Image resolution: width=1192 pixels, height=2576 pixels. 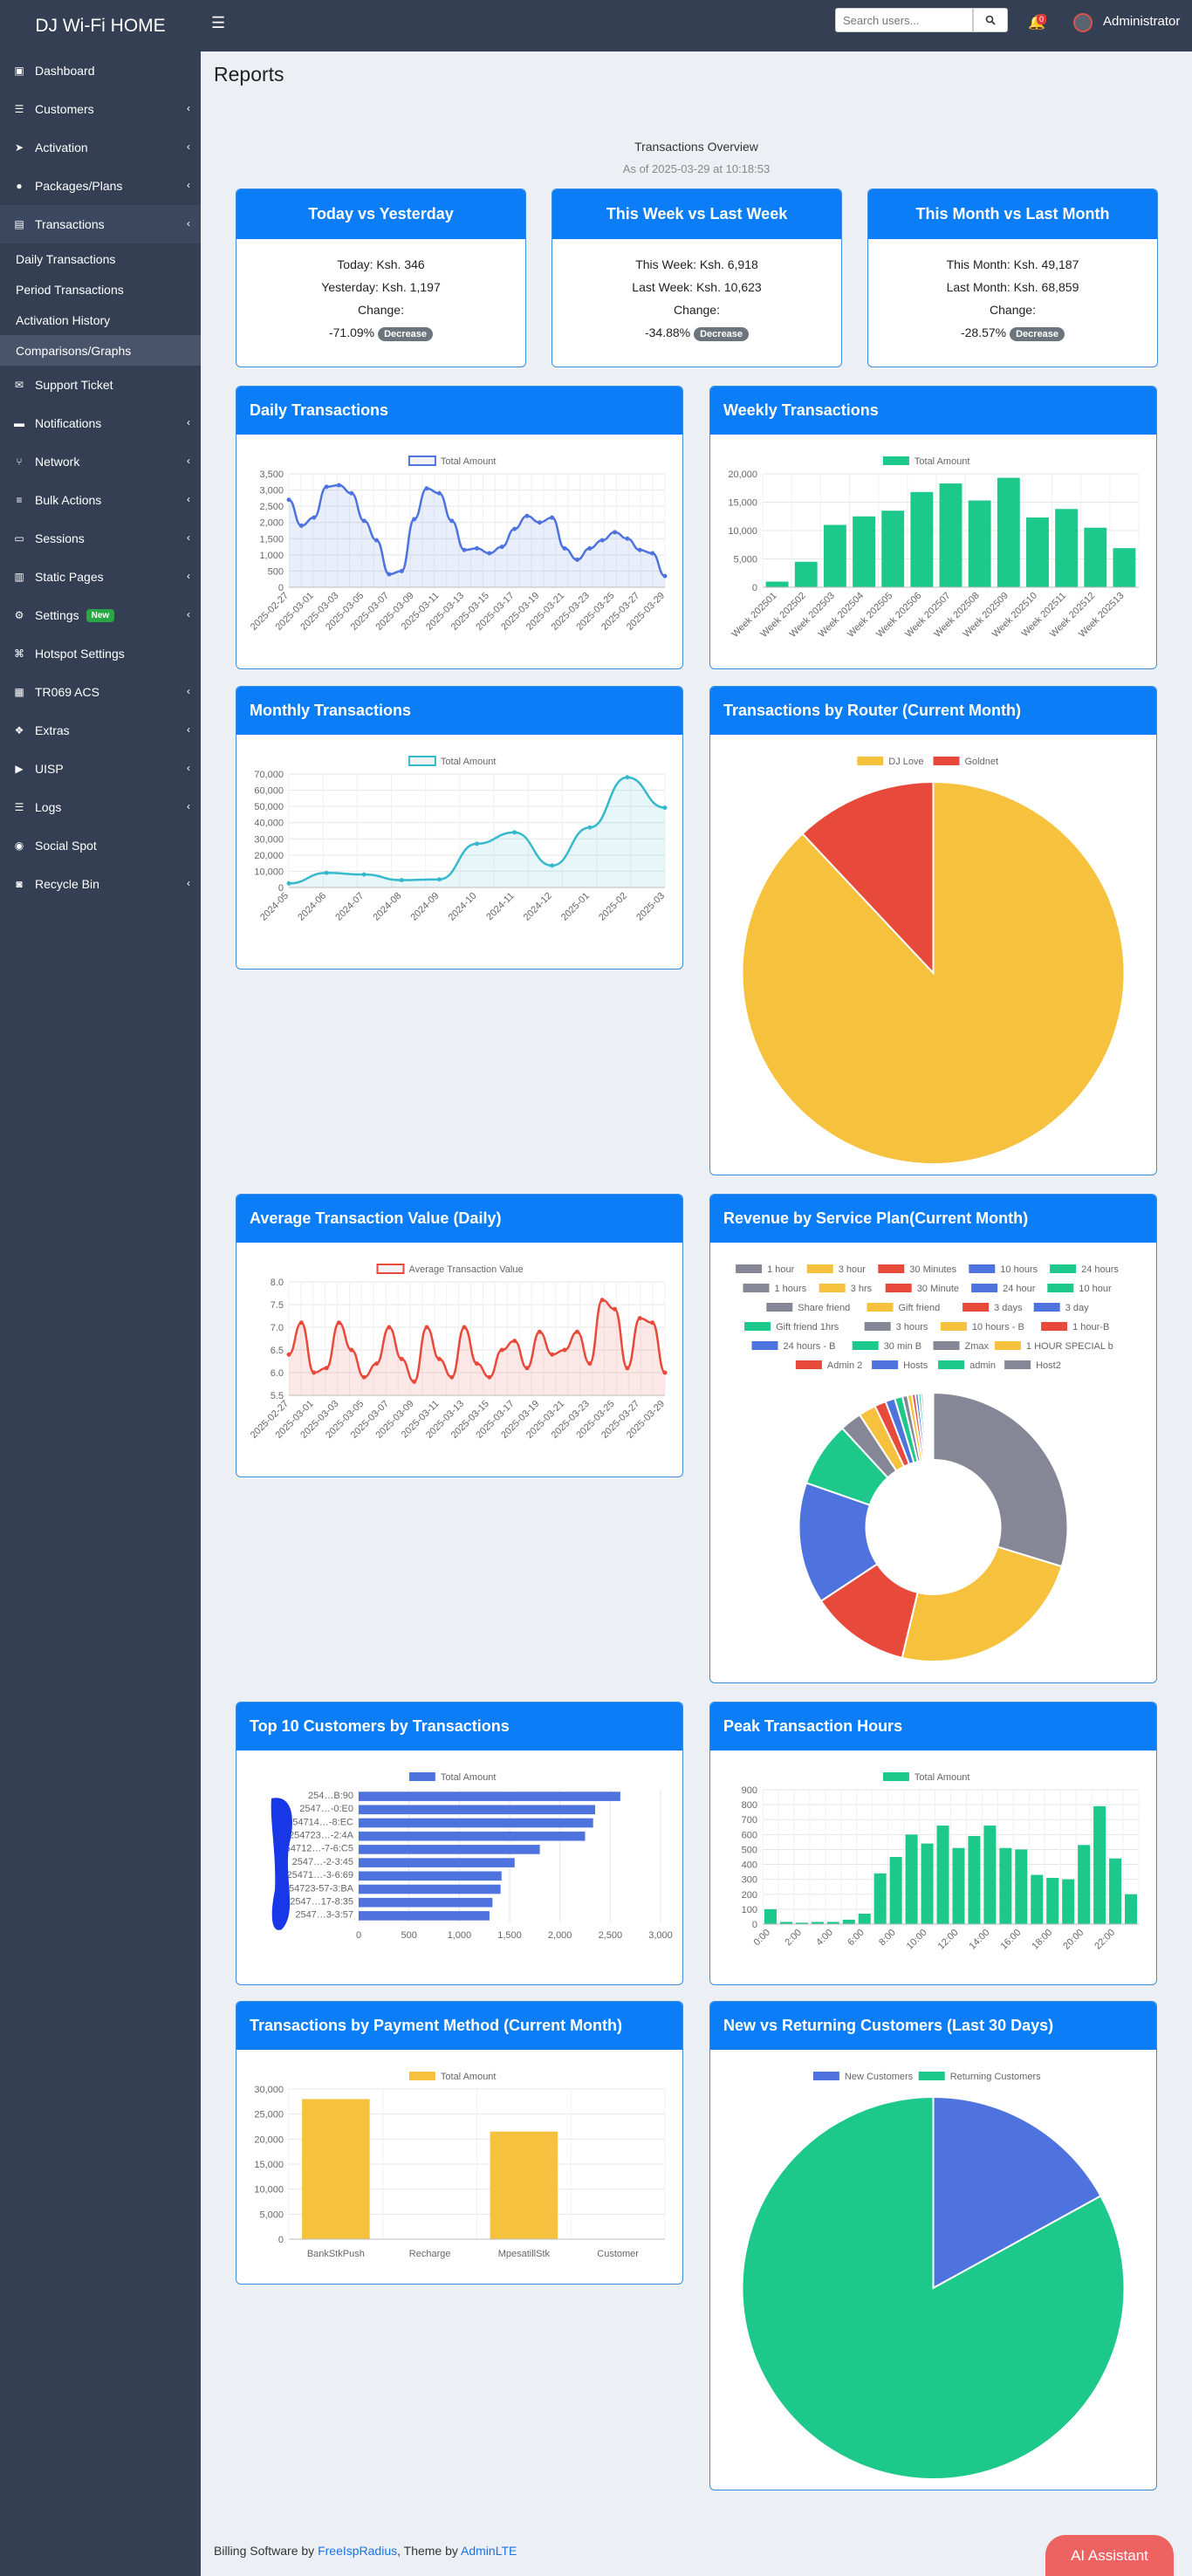 What do you see at coordinates (100, 224) in the screenshot?
I see `sidebar-item-transactions: ▤ Transactions ‹` at bounding box center [100, 224].